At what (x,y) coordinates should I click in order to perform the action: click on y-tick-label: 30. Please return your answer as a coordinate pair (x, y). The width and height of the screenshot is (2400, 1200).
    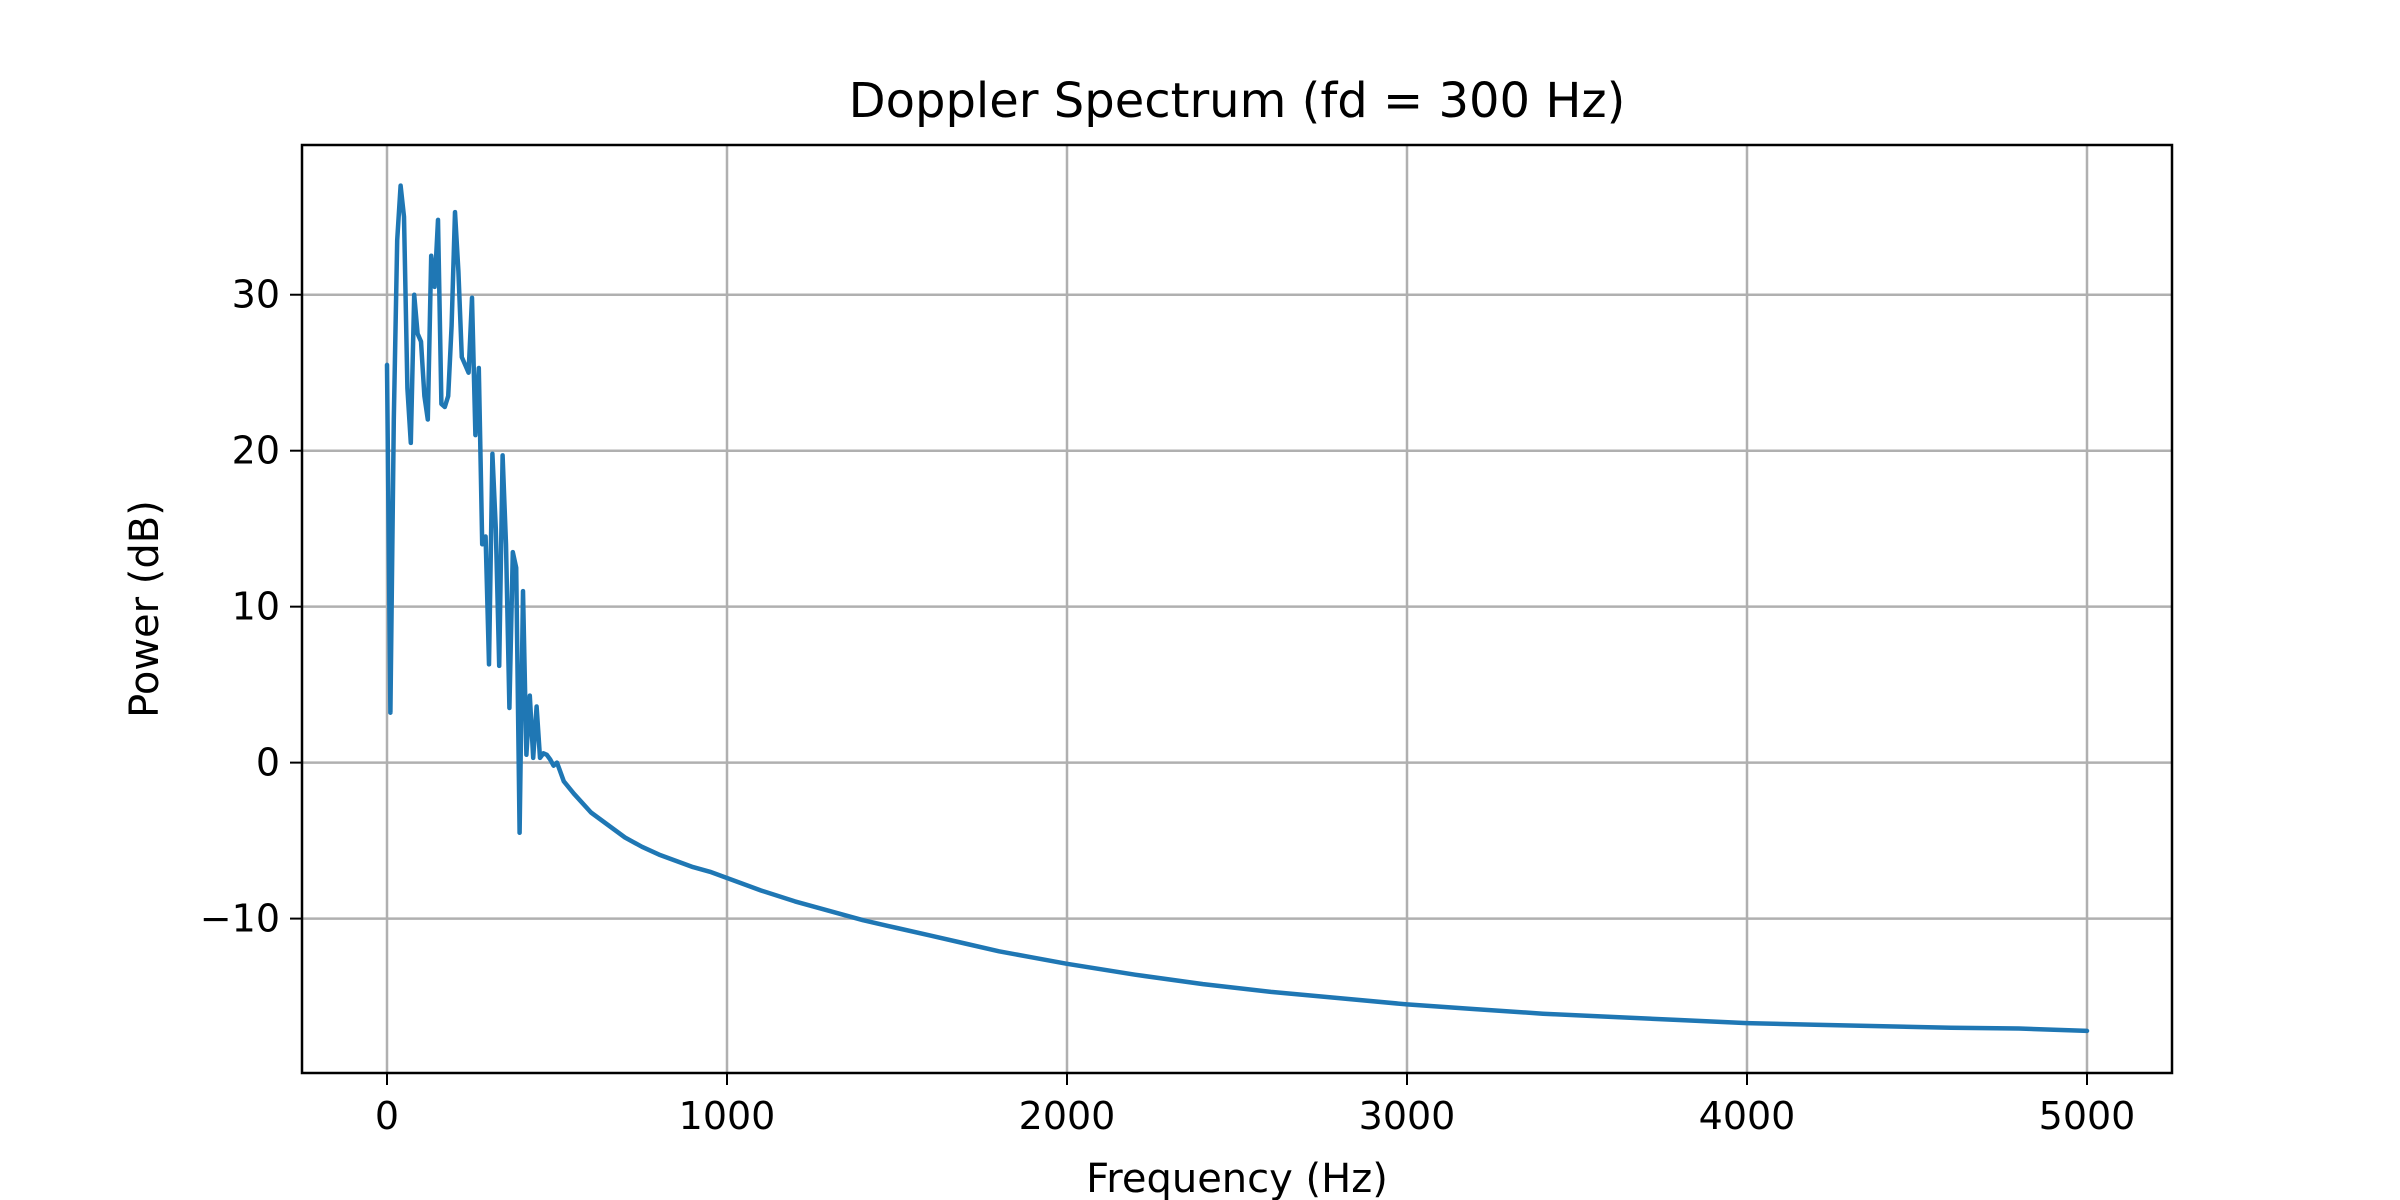
    Looking at the image, I should click on (256, 295).